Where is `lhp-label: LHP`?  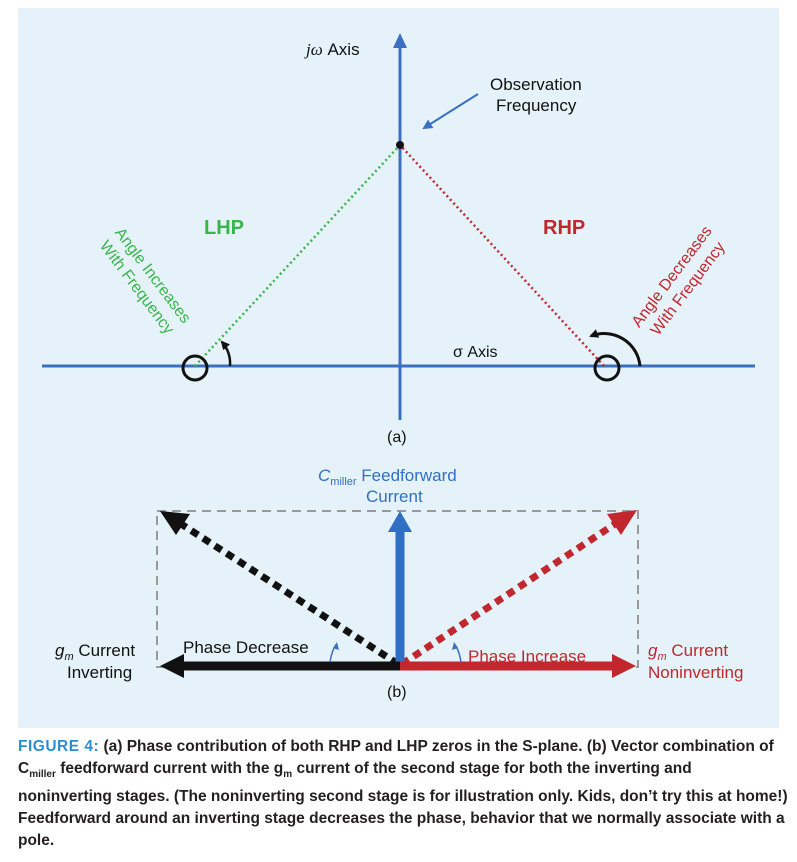 lhp-label: LHP is located at coordinates (224, 228).